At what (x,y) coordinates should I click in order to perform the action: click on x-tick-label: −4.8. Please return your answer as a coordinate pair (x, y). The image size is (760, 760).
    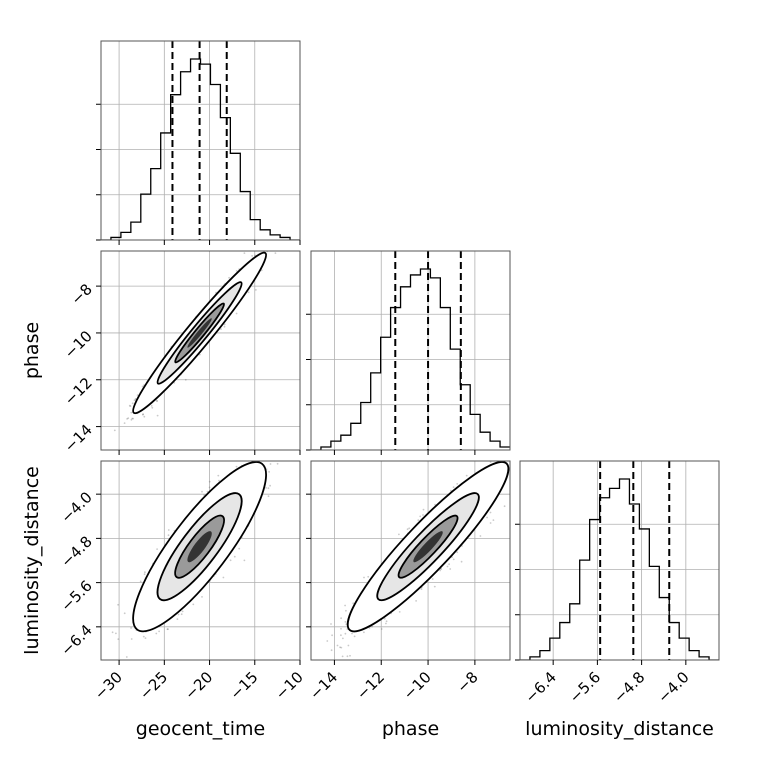
    Looking at the image, I should click on (629, 687).